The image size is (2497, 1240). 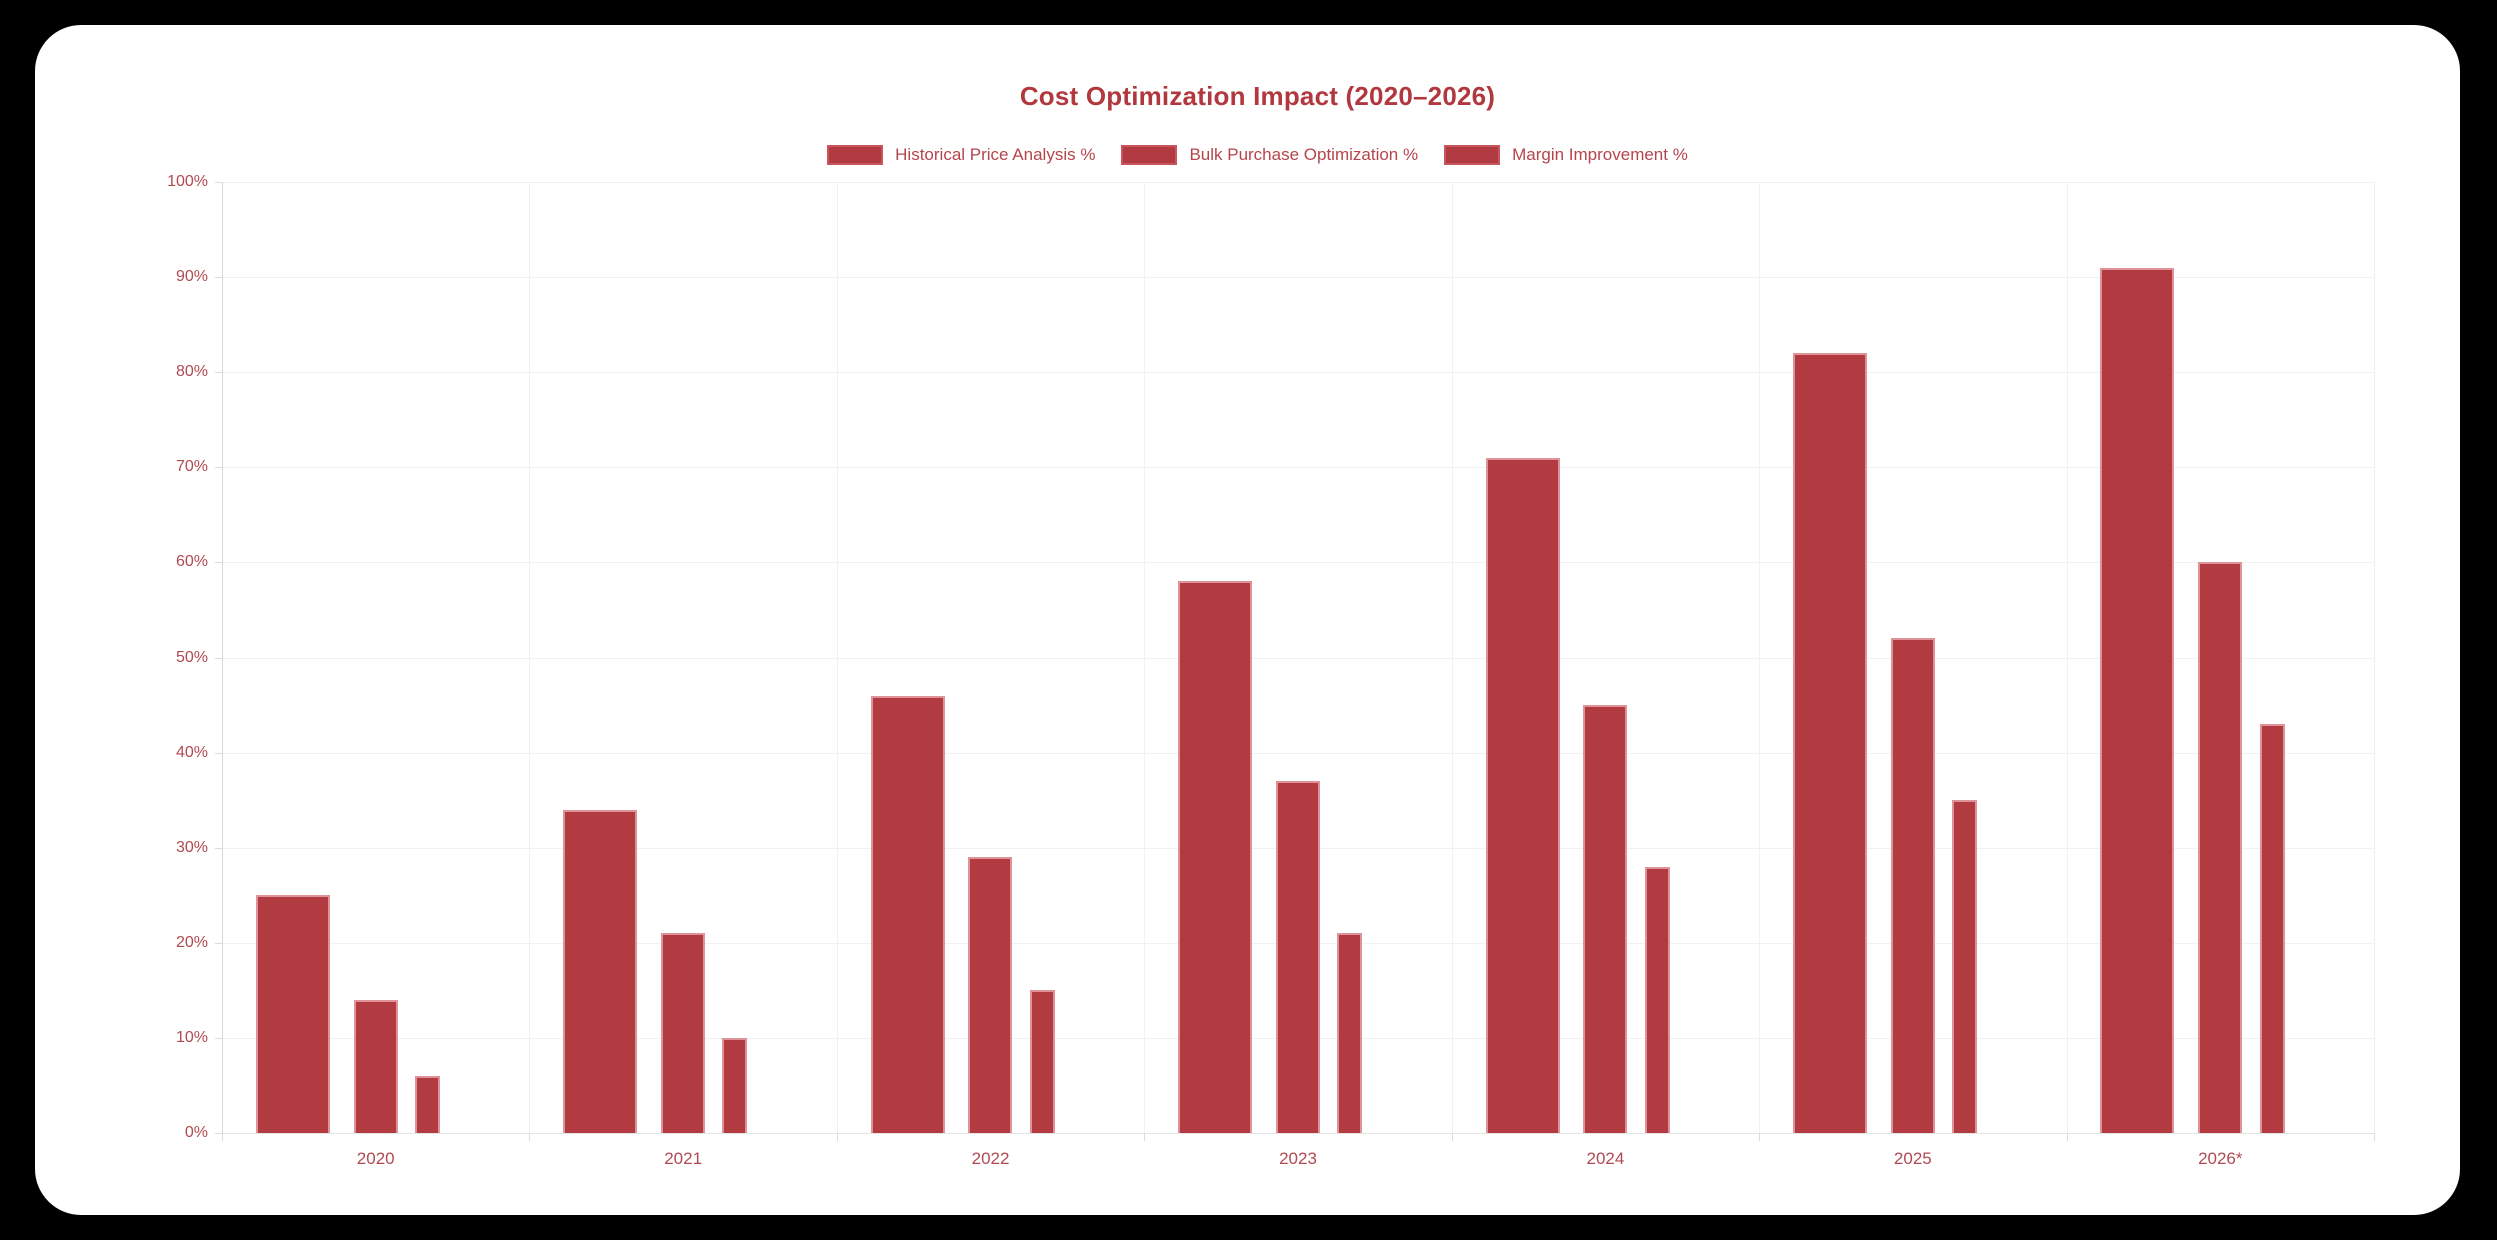 I want to click on legend-label: Margin Improvement %, so click(x=1600, y=154).